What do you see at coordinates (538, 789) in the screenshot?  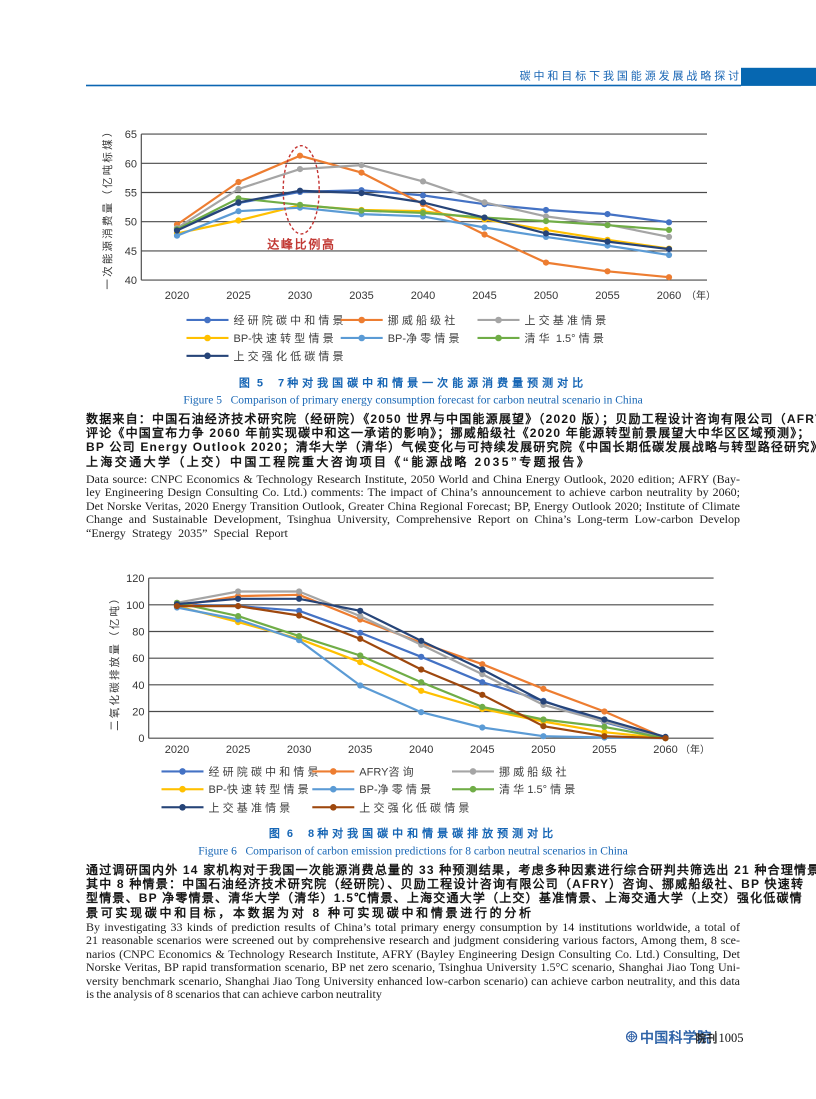 I see `svg-text: 清华1.5°情景` at bounding box center [538, 789].